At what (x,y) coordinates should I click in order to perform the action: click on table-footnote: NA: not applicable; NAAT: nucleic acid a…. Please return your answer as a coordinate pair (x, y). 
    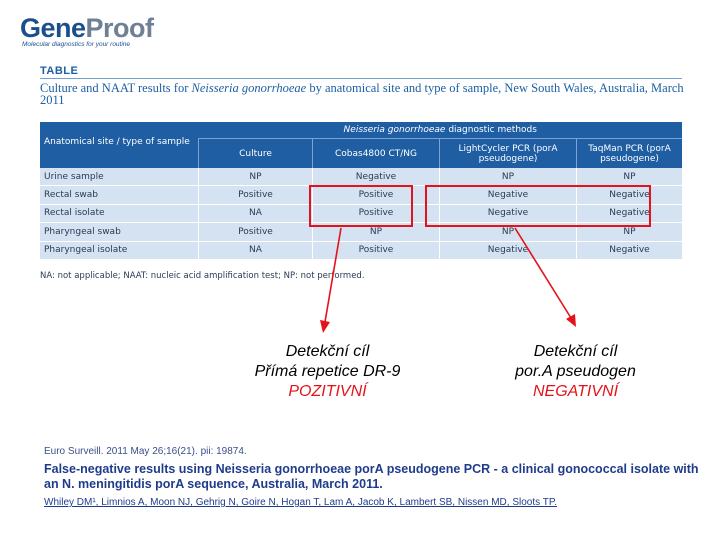
    Looking at the image, I should click on (202, 276).